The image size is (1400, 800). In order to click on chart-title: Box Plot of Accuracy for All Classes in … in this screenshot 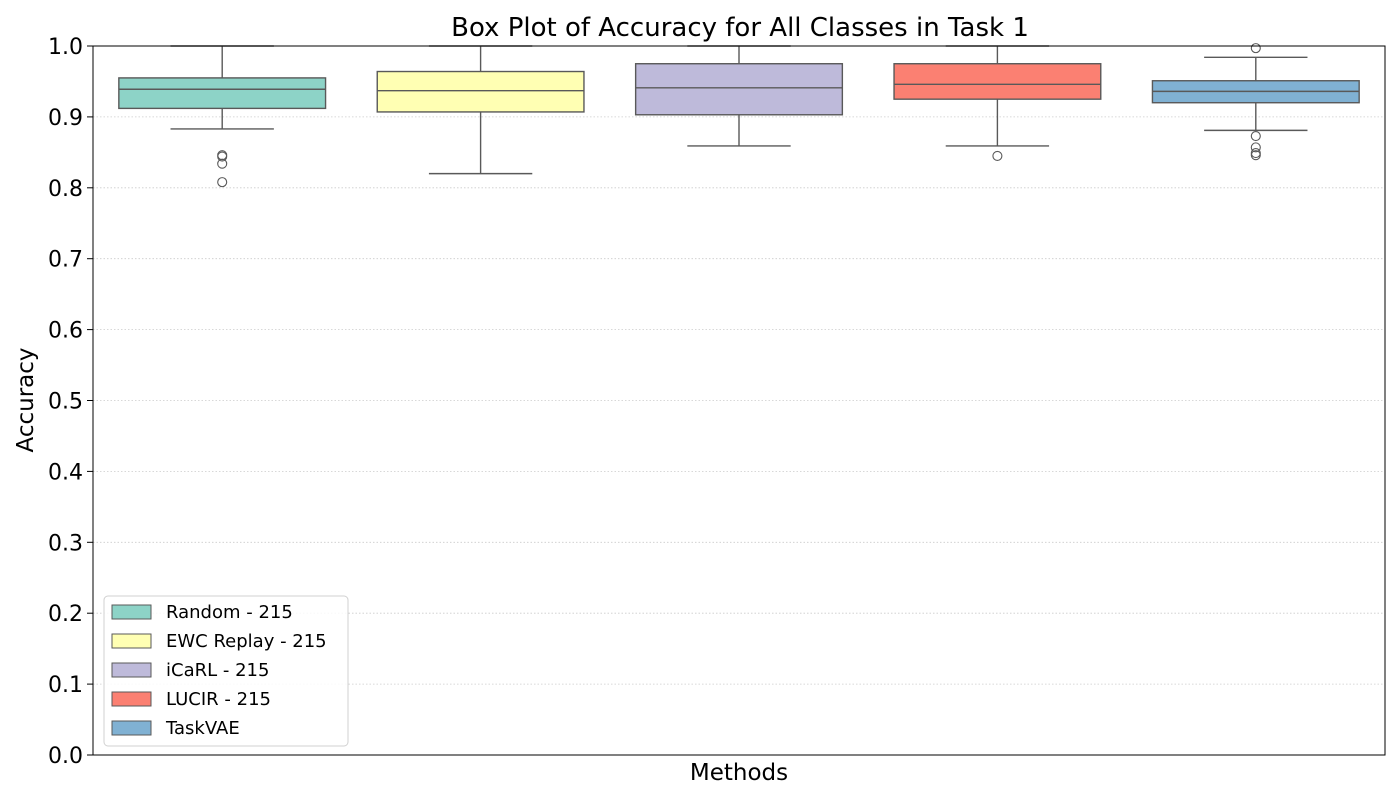, I will do `click(740, 28)`.